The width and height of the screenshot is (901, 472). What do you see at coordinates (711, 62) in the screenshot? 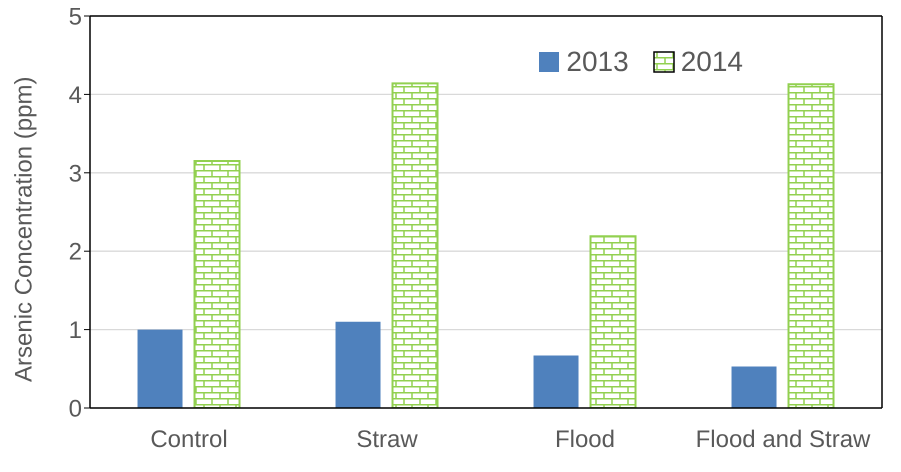
I see `legend-label: 2014` at bounding box center [711, 62].